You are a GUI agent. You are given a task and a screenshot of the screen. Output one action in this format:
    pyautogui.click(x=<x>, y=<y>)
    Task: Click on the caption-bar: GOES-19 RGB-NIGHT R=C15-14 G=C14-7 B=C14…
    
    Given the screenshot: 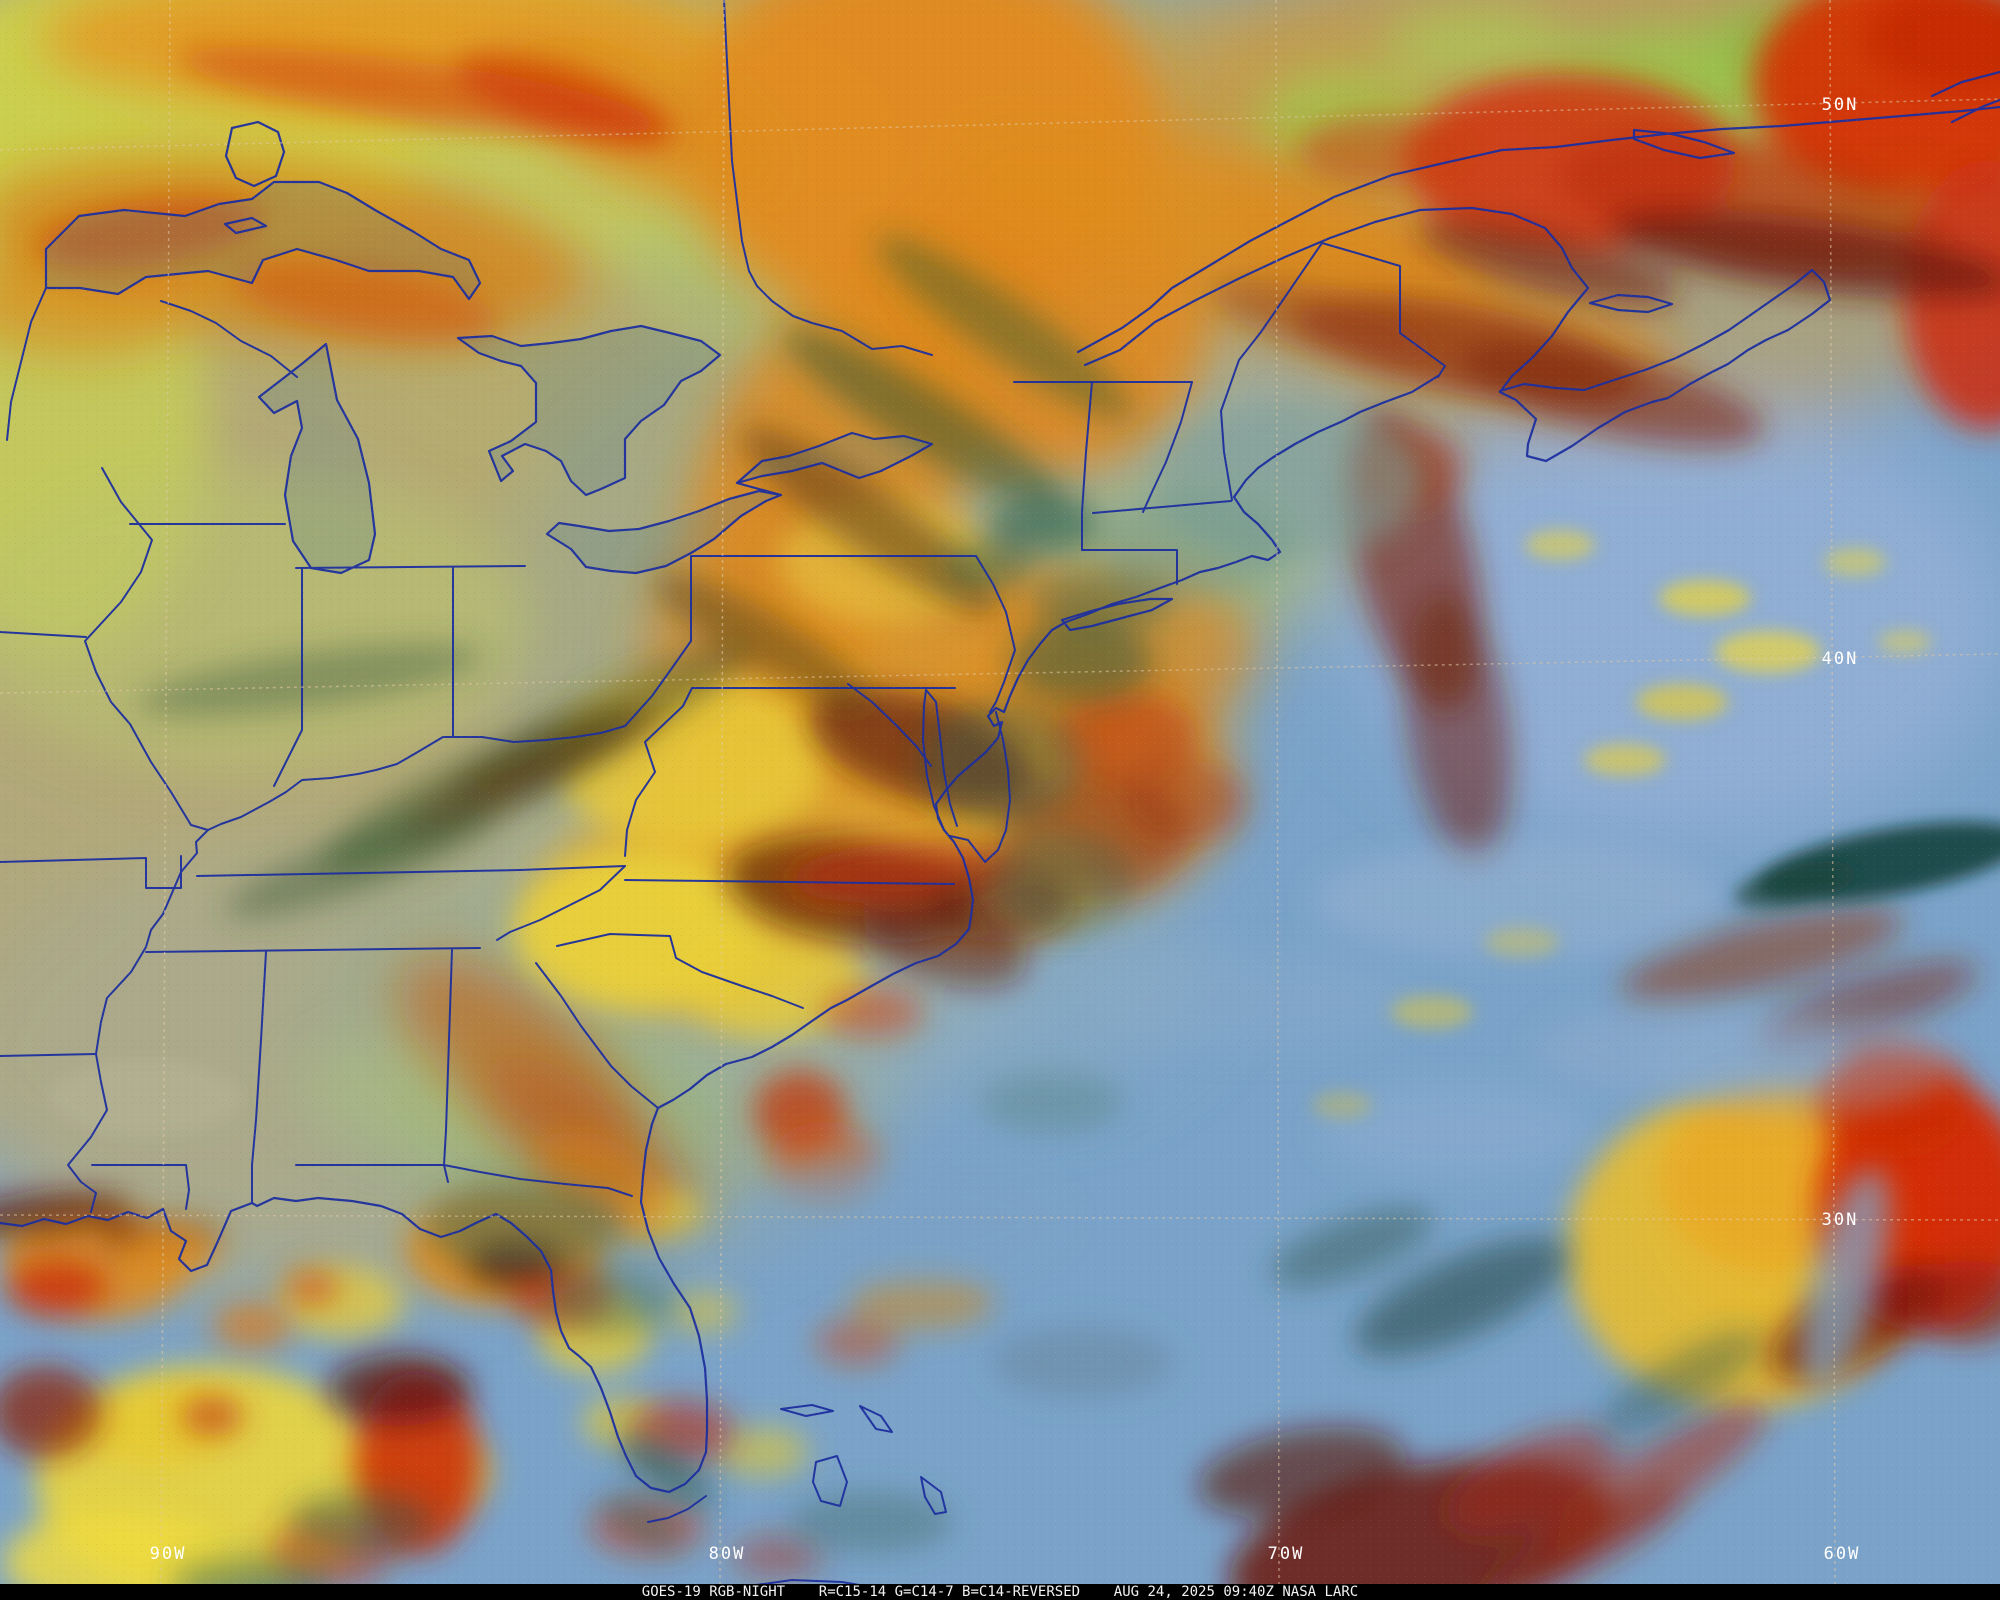 What is the action you would take?
    pyautogui.click(x=1000, y=1592)
    